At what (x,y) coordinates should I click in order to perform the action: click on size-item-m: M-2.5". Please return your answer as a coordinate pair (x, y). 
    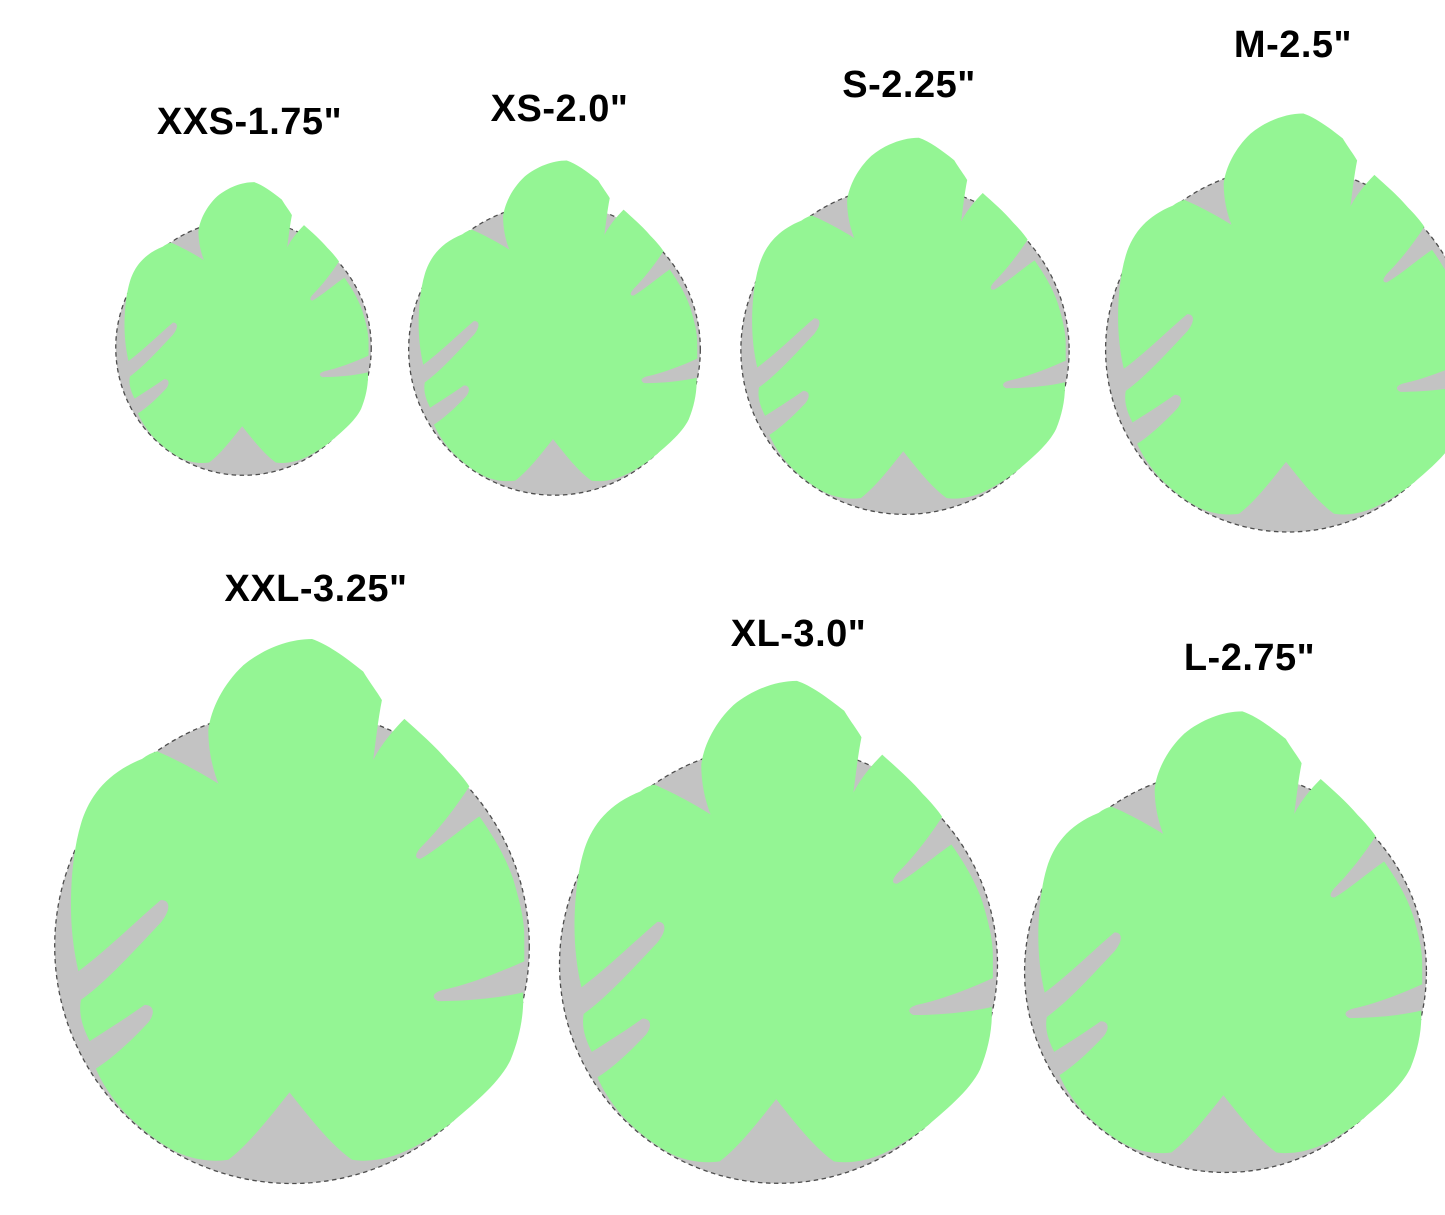
    Looking at the image, I should click on (1270, 283).